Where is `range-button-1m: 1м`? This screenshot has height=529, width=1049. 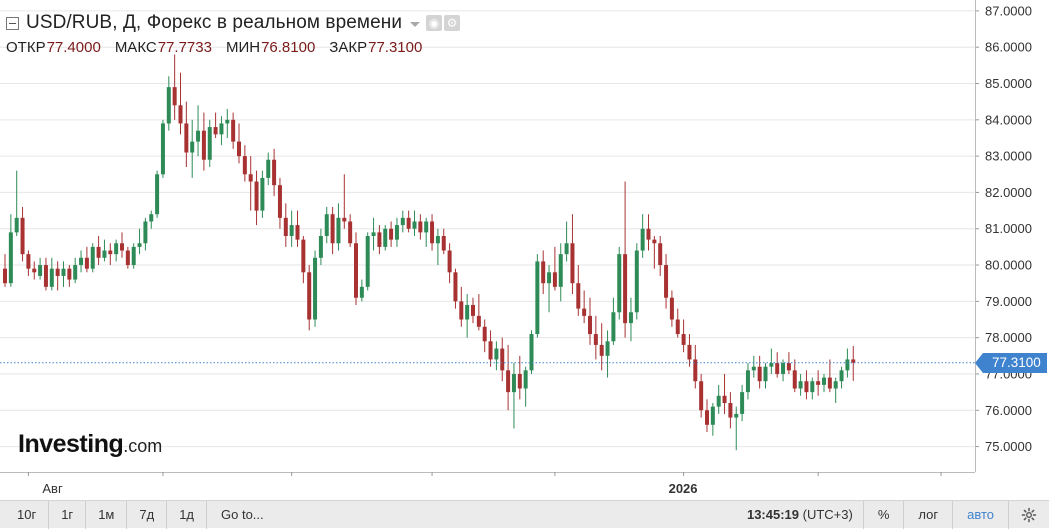 range-button-1m: 1м is located at coordinates (107, 514).